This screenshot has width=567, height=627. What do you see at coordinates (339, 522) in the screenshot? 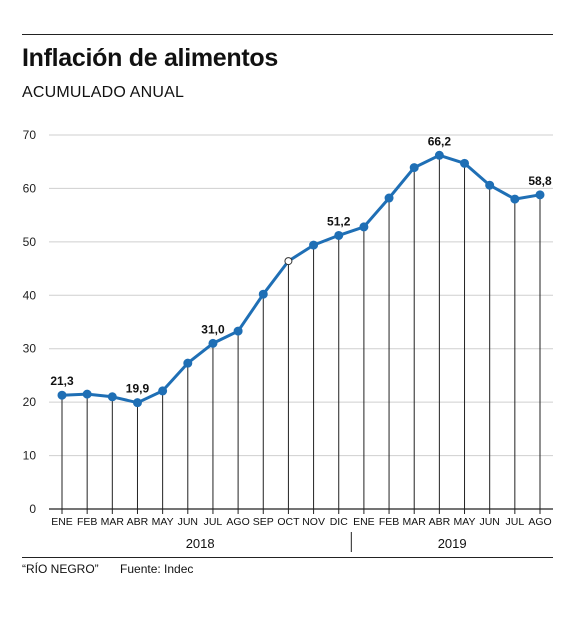
I see `x-tick-label: DIC` at bounding box center [339, 522].